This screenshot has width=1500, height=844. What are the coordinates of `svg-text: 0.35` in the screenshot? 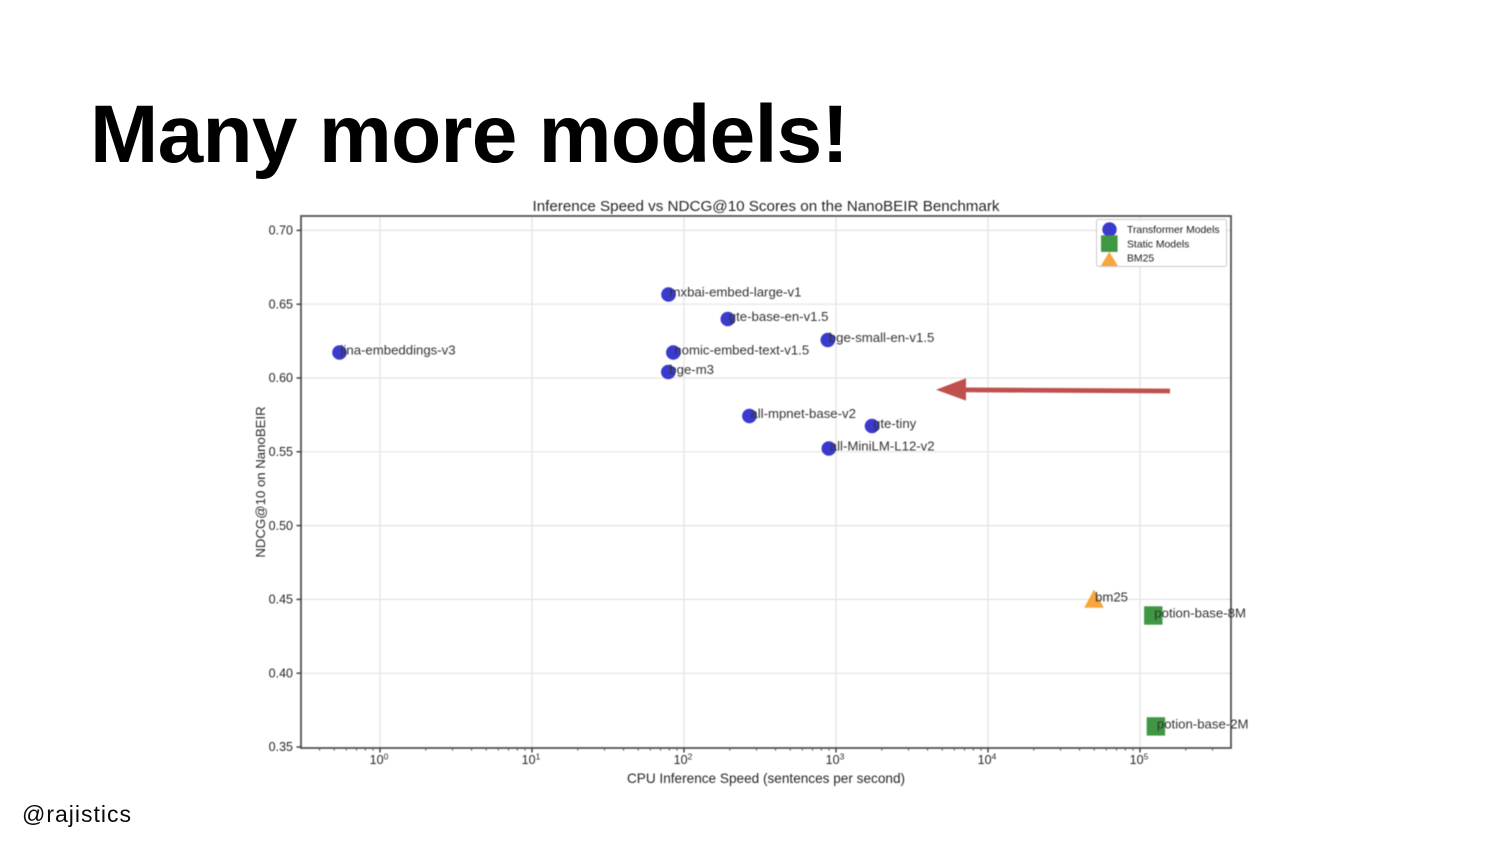 It's located at (281, 747).